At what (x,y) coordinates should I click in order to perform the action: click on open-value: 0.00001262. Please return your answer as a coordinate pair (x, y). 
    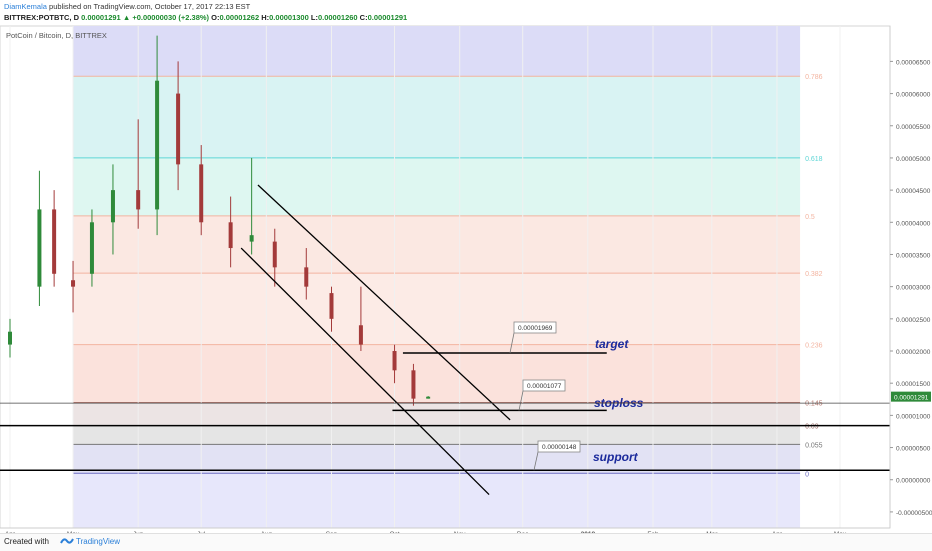
    Looking at the image, I should click on (239, 17).